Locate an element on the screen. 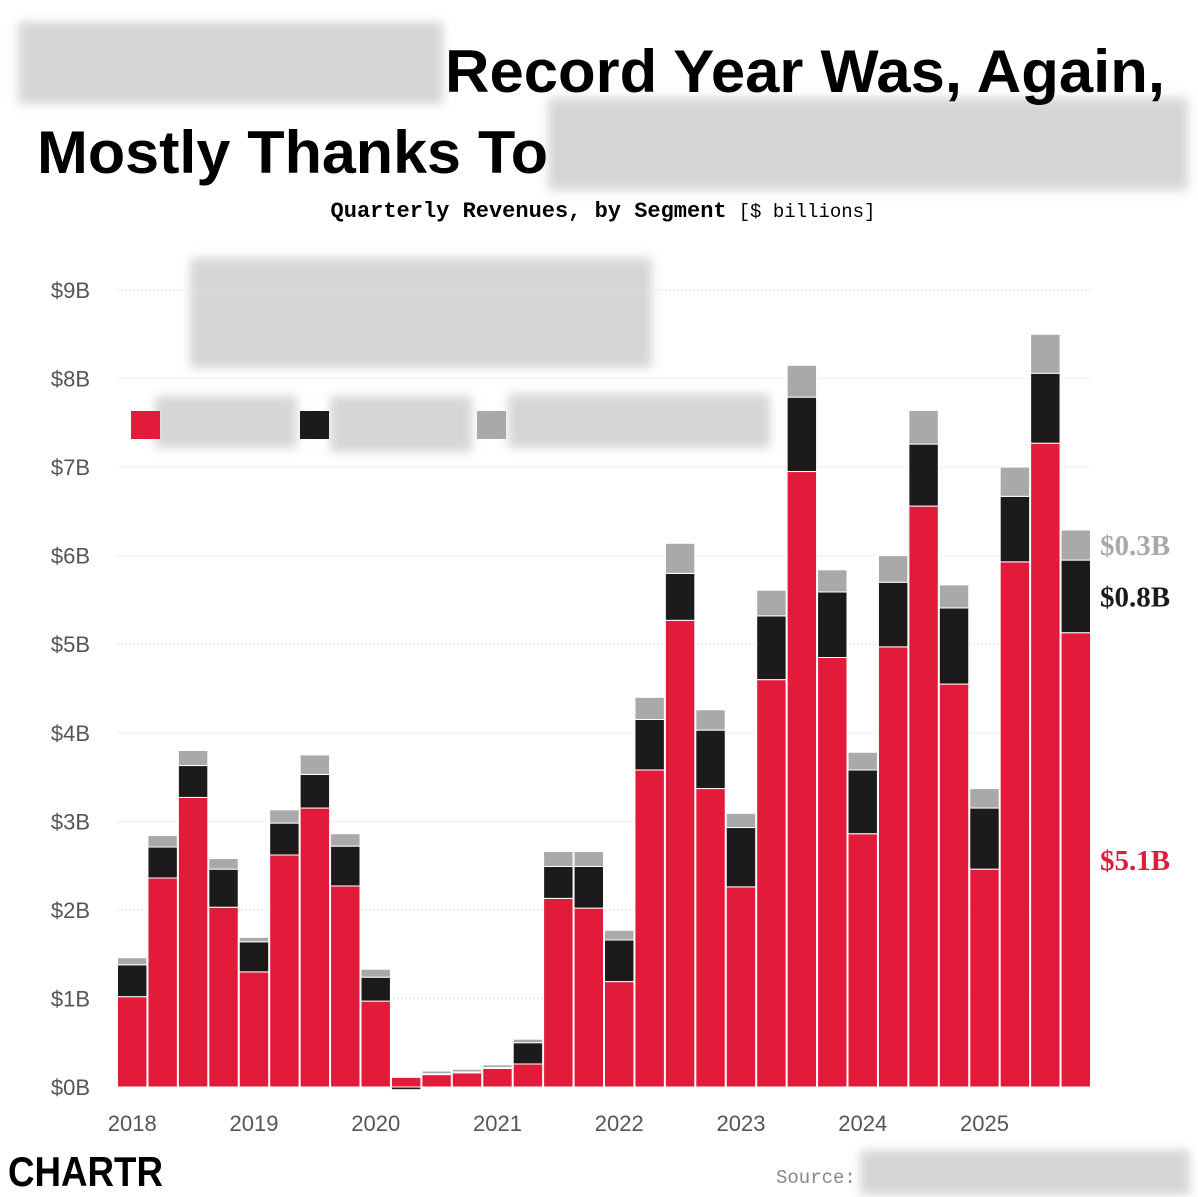 This screenshot has height=1197, width=1198. end-label: $0.3B is located at coordinates (1135, 546).